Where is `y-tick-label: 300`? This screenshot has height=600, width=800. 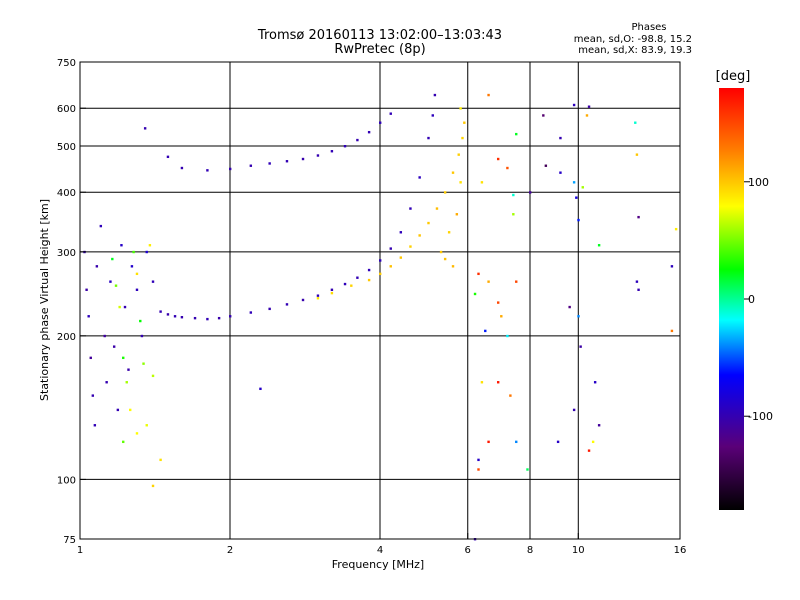 y-tick-label: 300 is located at coordinates (66, 253).